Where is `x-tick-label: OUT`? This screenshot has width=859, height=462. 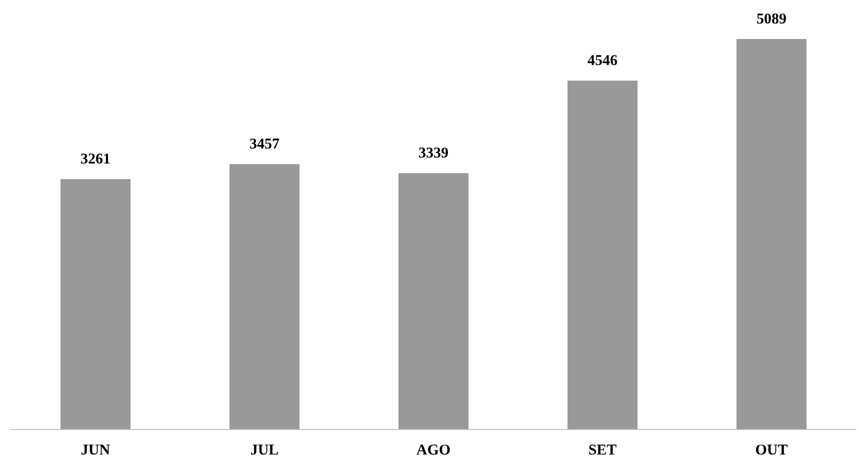 x-tick-label: OUT is located at coordinates (771, 450).